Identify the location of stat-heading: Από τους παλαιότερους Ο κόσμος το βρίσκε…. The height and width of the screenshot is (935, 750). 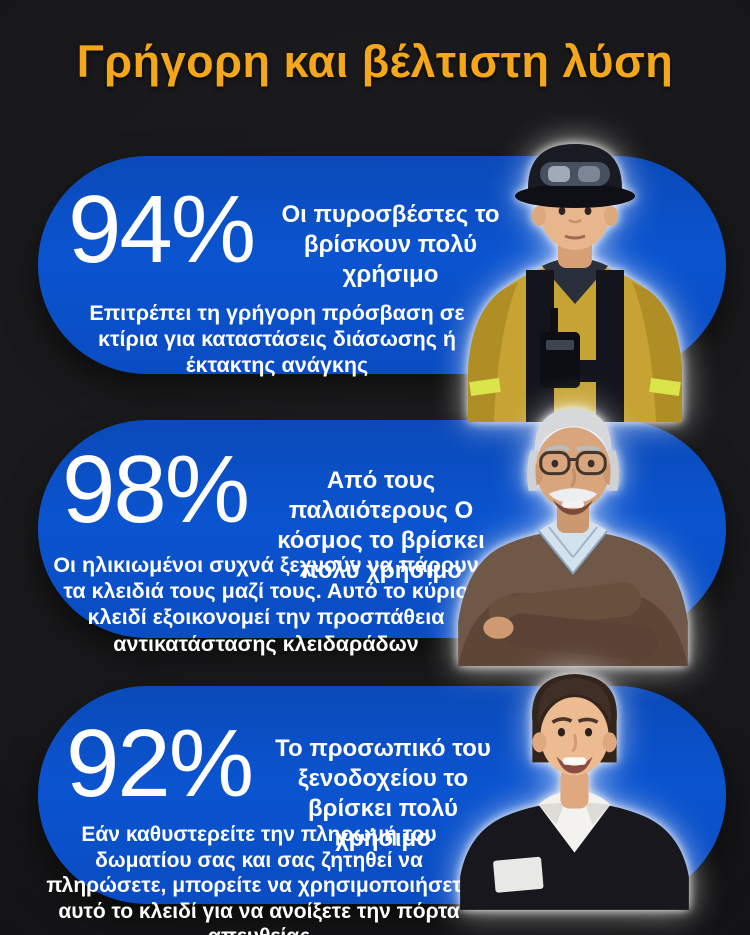
(381, 525).